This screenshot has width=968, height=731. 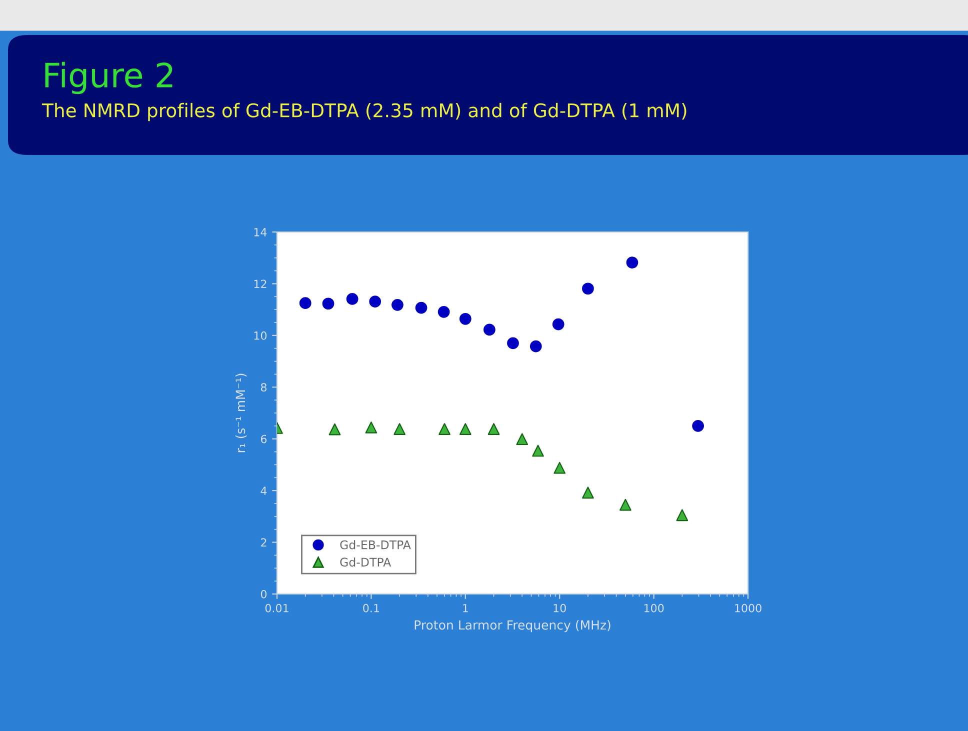 I want to click on x-axis-title: Proton Larmor Frequency (MHz), so click(x=512, y=626).